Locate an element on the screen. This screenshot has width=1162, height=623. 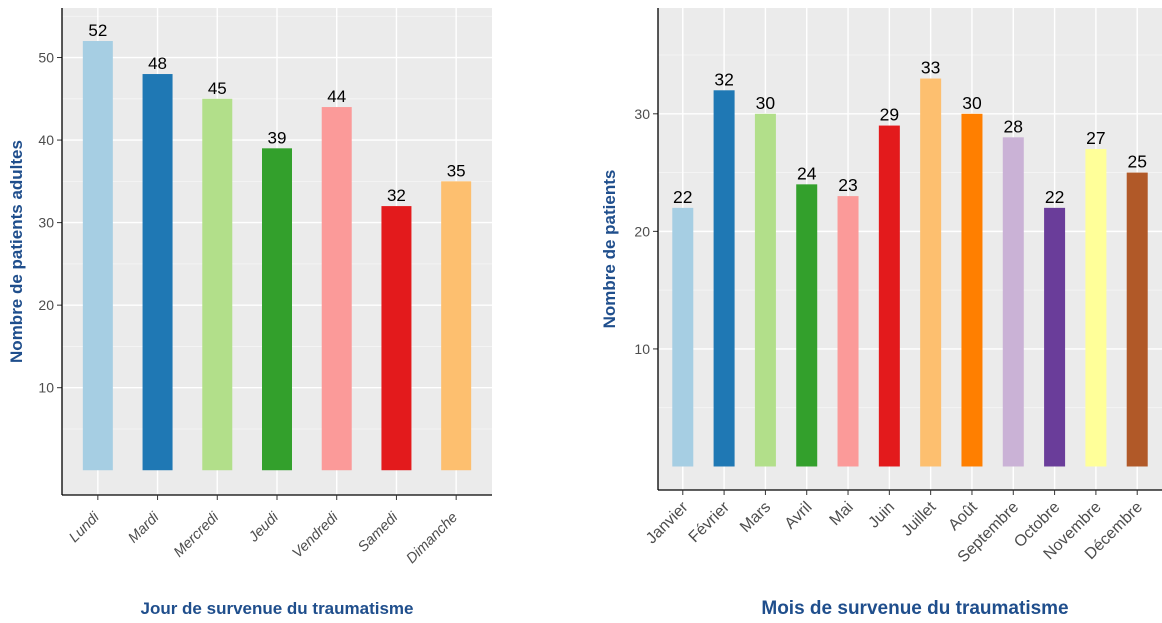
bar-juillet is located at coordinates (931, 272).